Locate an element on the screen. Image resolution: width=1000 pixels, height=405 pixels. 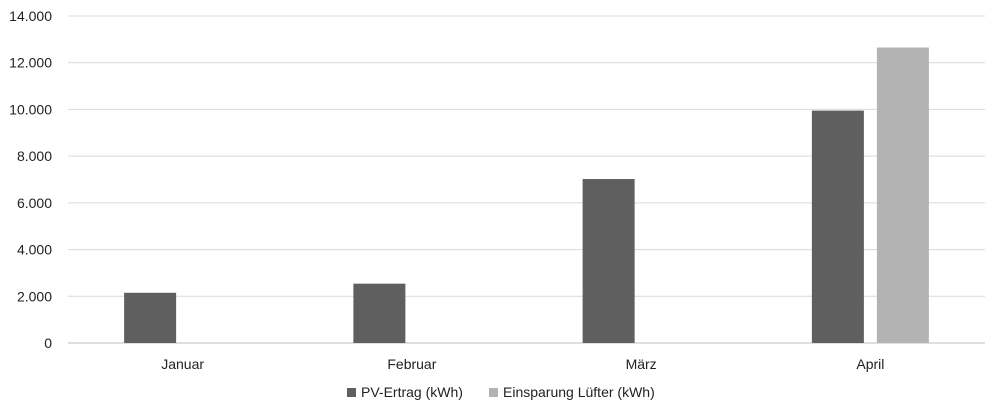
y-tick-label: 0 is located at coordinates (48, 343).